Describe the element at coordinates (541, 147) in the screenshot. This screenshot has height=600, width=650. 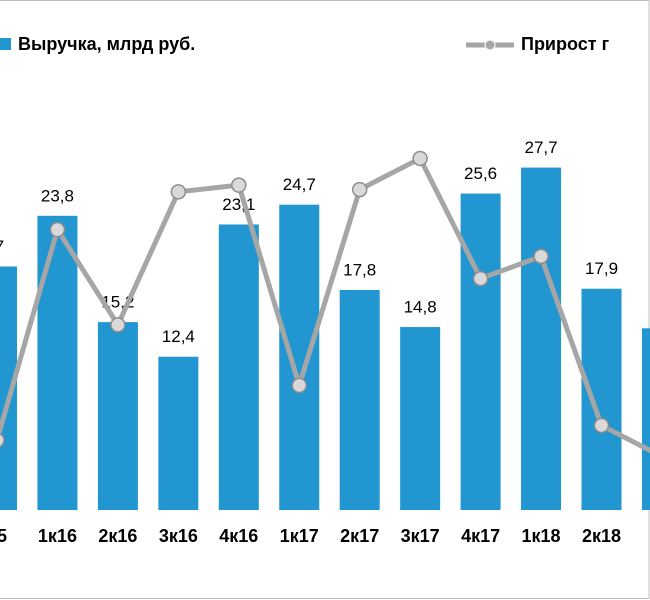
I see `data-label: 27,7` at that location.